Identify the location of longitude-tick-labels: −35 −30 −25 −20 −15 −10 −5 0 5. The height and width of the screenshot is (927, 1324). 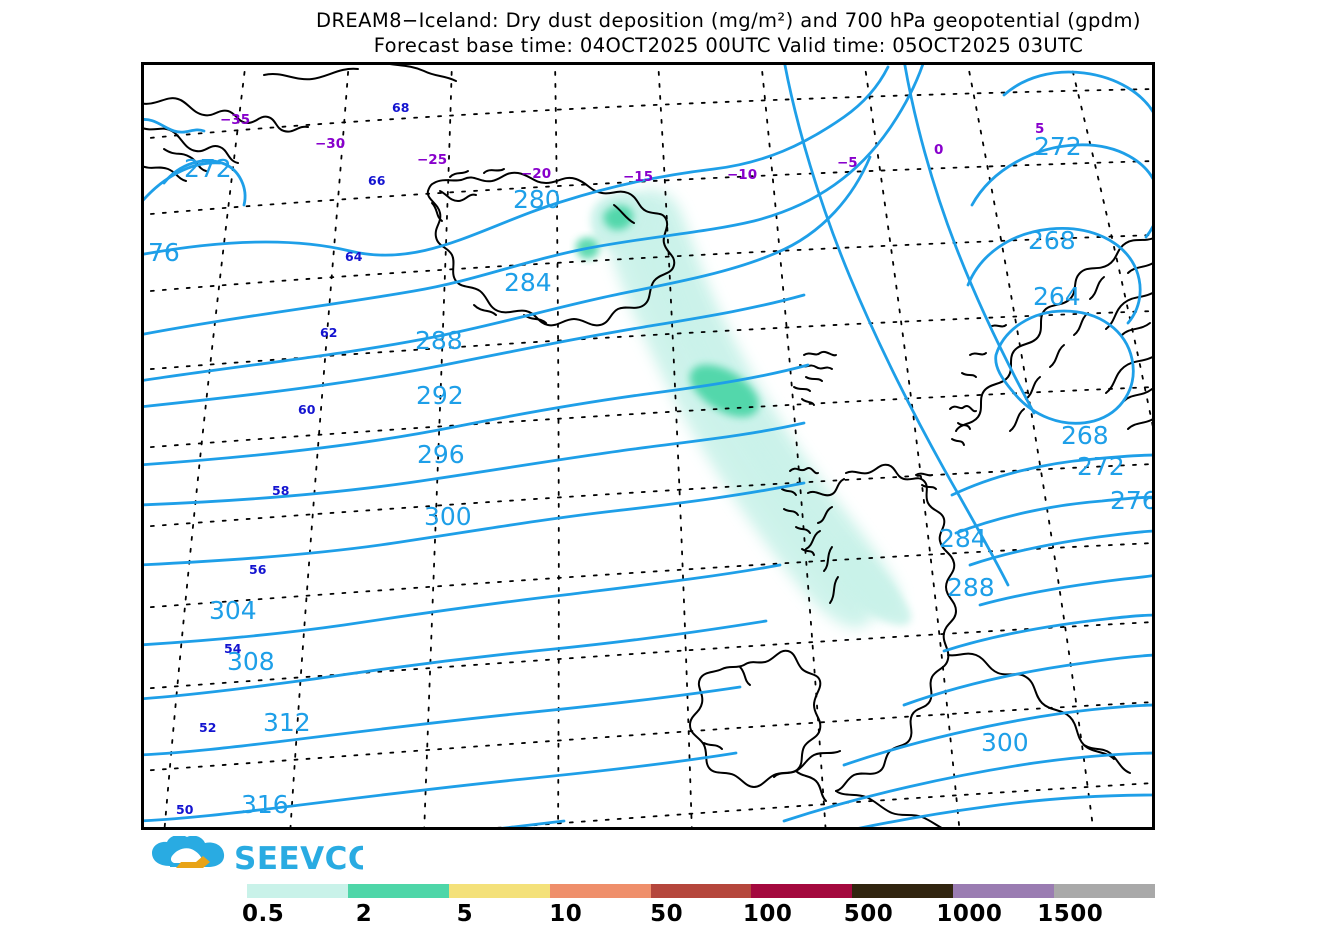
(632, 148).